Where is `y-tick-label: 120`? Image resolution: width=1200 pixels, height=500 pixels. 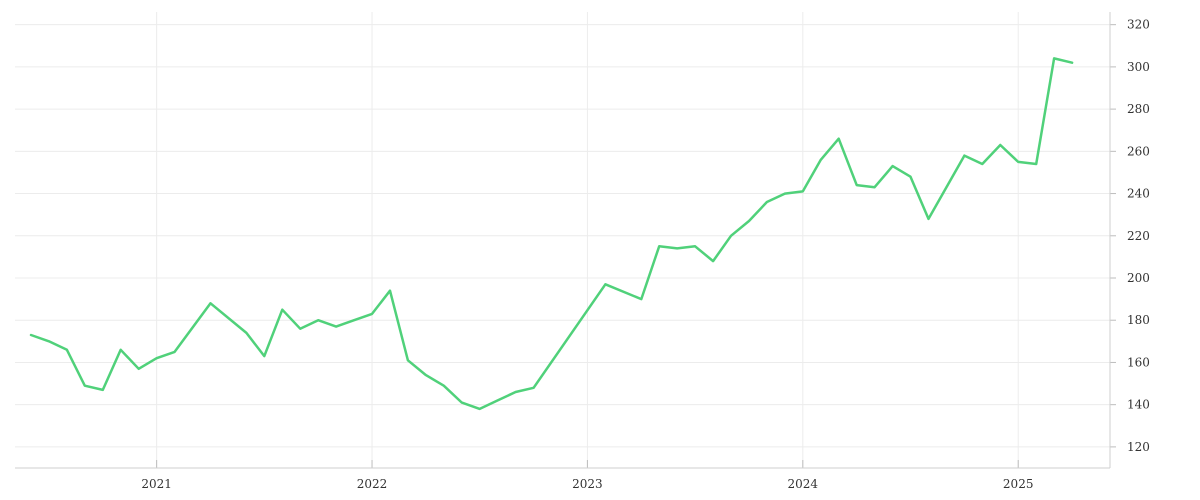
y-tick-label: 120 is located at coordinates (1138, 447).